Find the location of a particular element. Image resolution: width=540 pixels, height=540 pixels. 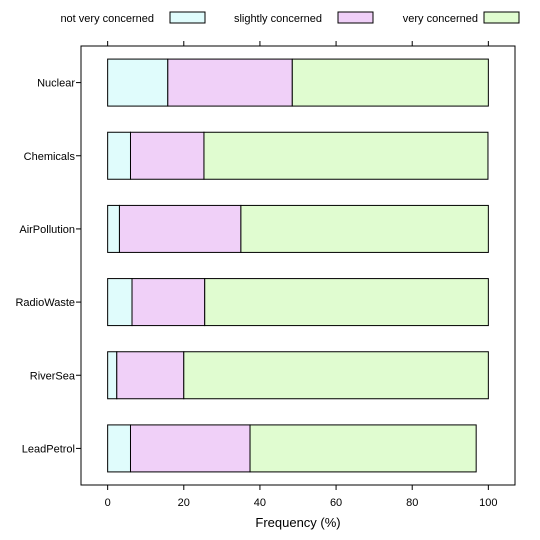

bar-riversea-not-very-concerned is located at coordinates (112, 375).